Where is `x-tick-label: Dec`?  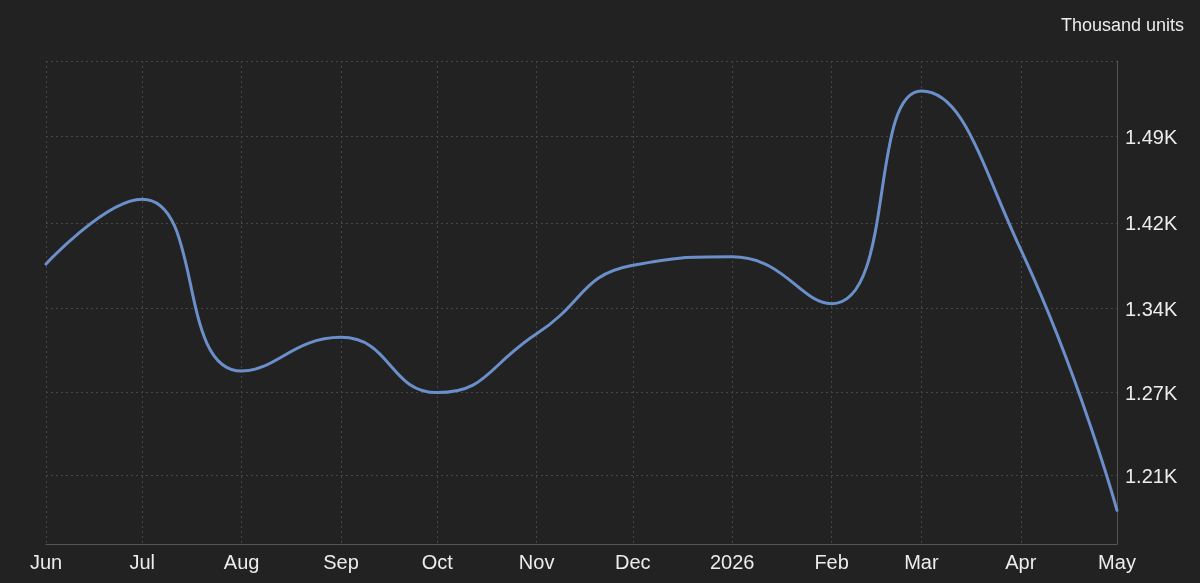
x-tick-label: Dec is located at coordinates (633, 562).